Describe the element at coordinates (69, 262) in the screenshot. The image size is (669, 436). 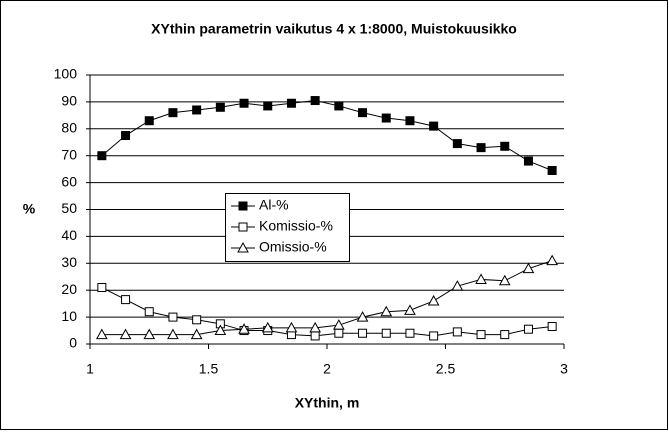
I see `y-tick-label: 30` at that location.